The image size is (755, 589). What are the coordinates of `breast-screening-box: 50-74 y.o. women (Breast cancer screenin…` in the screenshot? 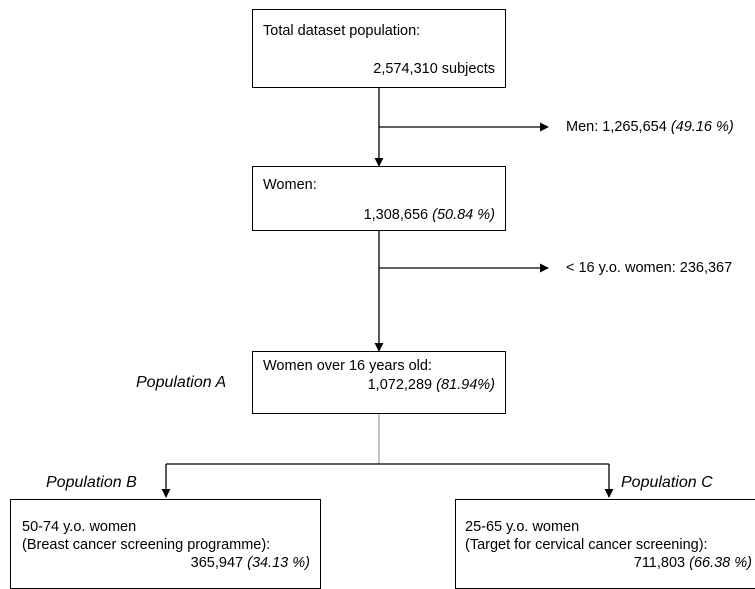 It's located at (165, 544).